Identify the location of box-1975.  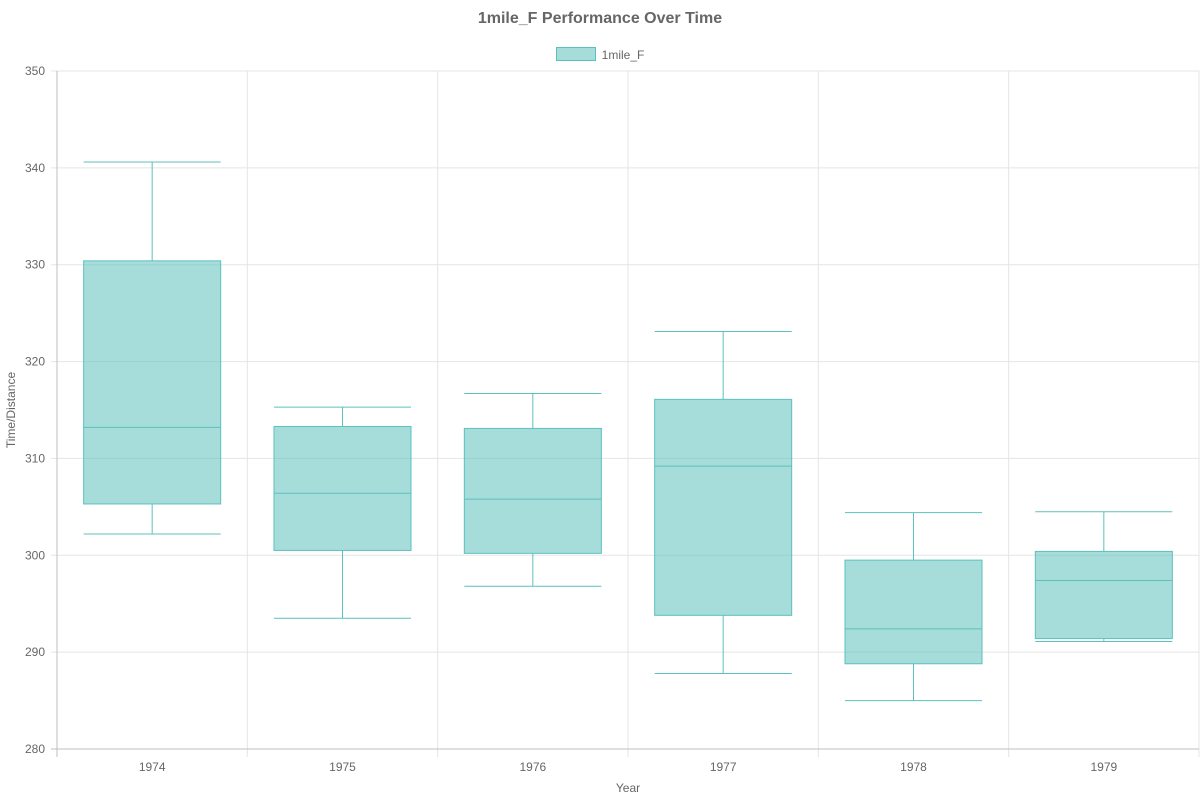
(342, 512).